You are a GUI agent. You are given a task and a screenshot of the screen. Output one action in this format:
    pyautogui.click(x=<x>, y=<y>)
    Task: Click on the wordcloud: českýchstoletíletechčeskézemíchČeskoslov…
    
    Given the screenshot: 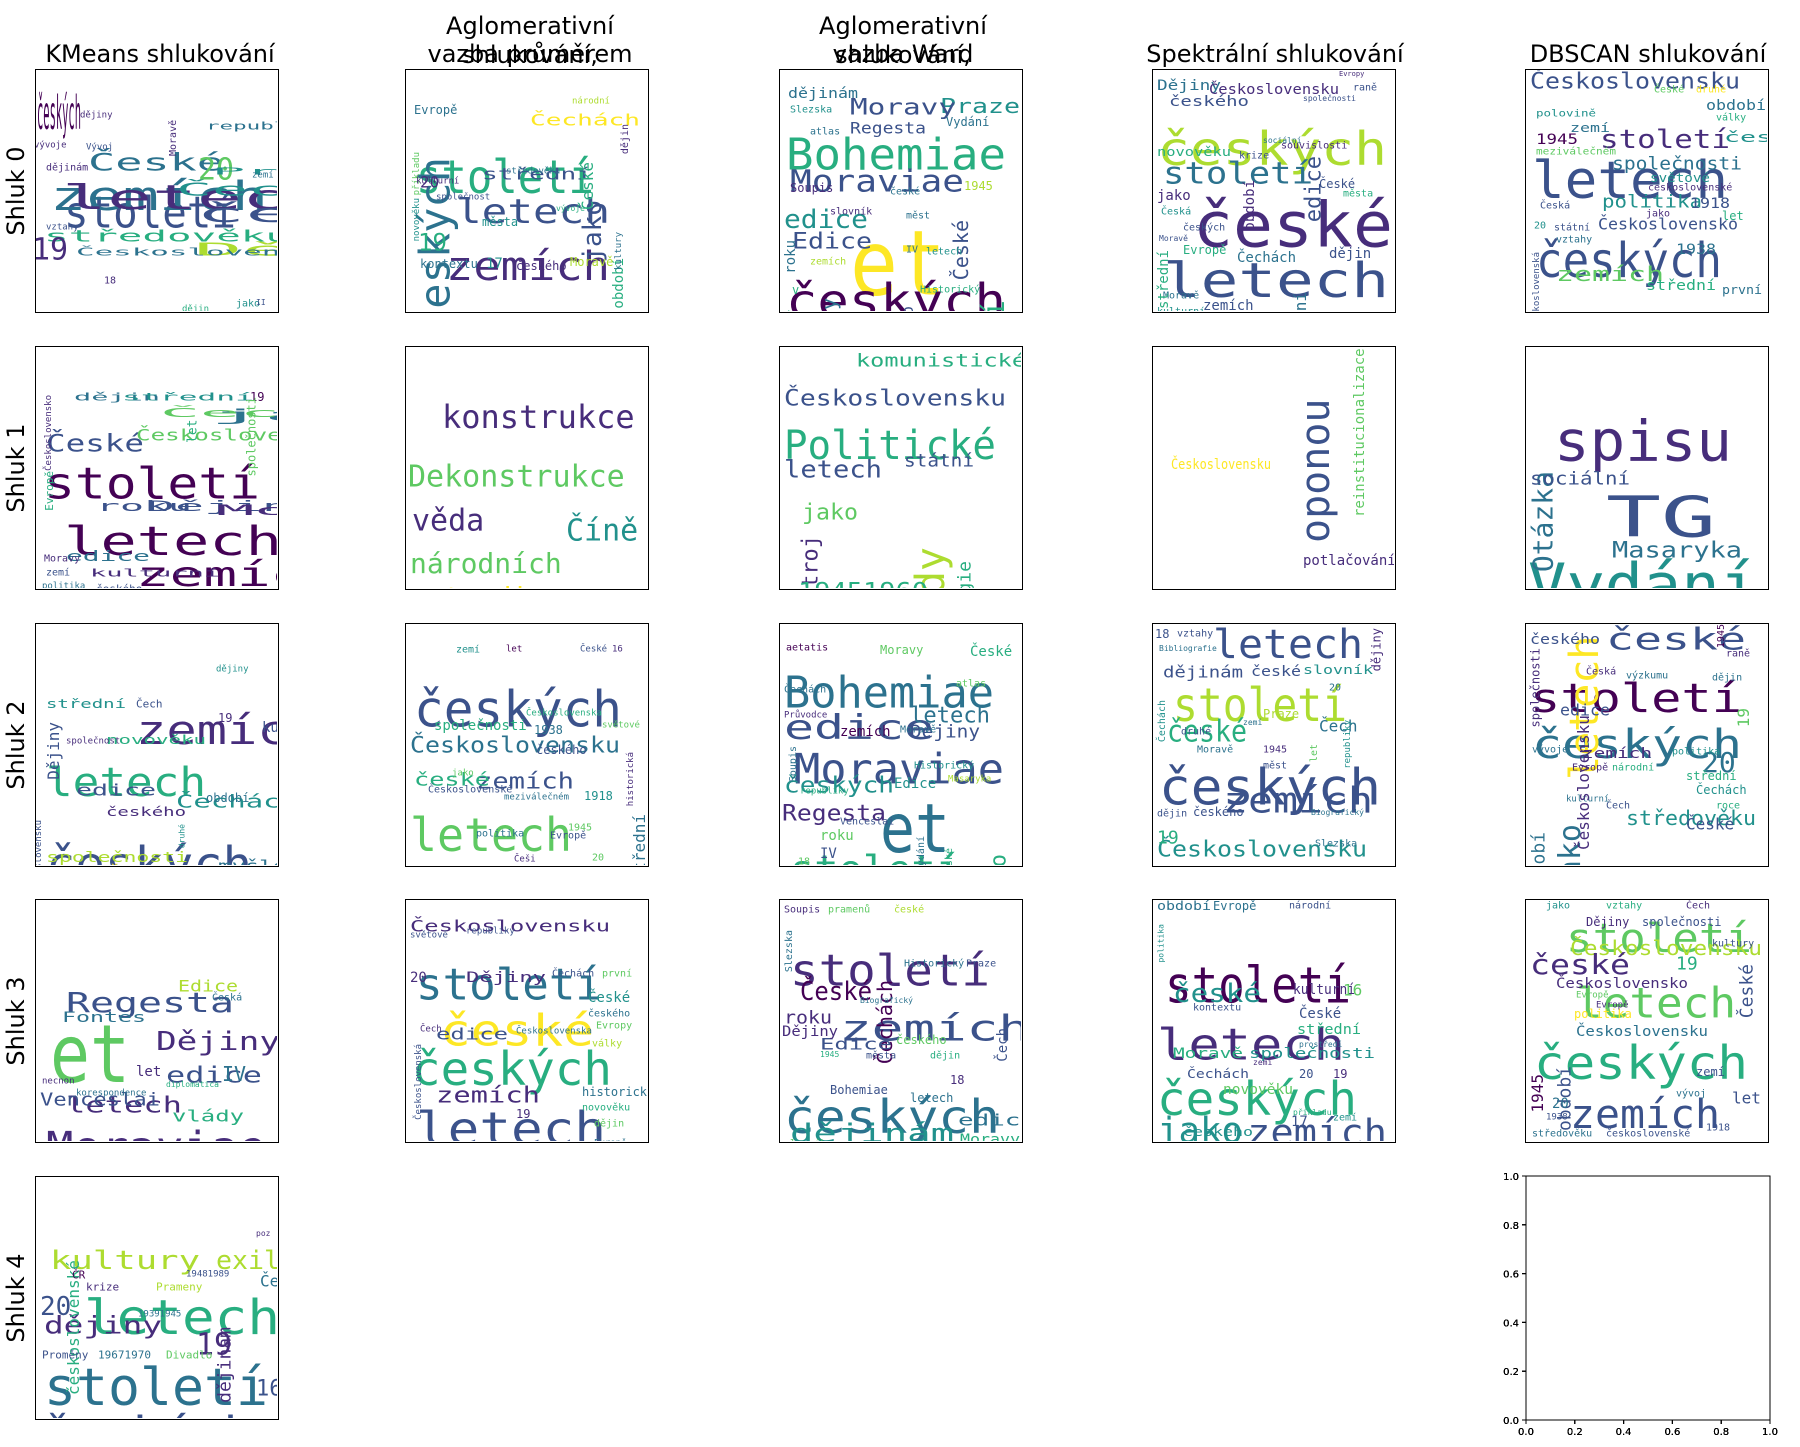 What is the action you would take?
    pyautogui.click(x=526, y=1020)
    